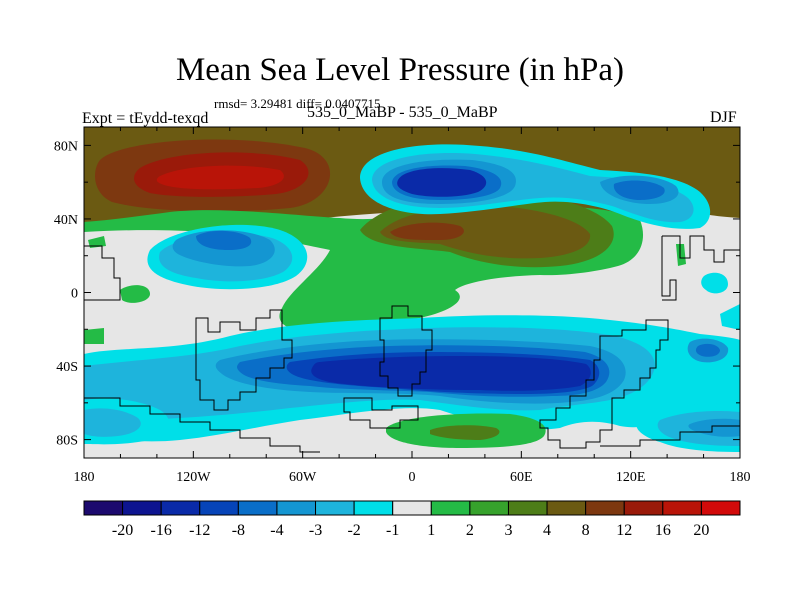 The image size is (800, 600). Describe the element at coordinates (161, 530) in the screenshot. I see `colorbar-label: -16` at that location.